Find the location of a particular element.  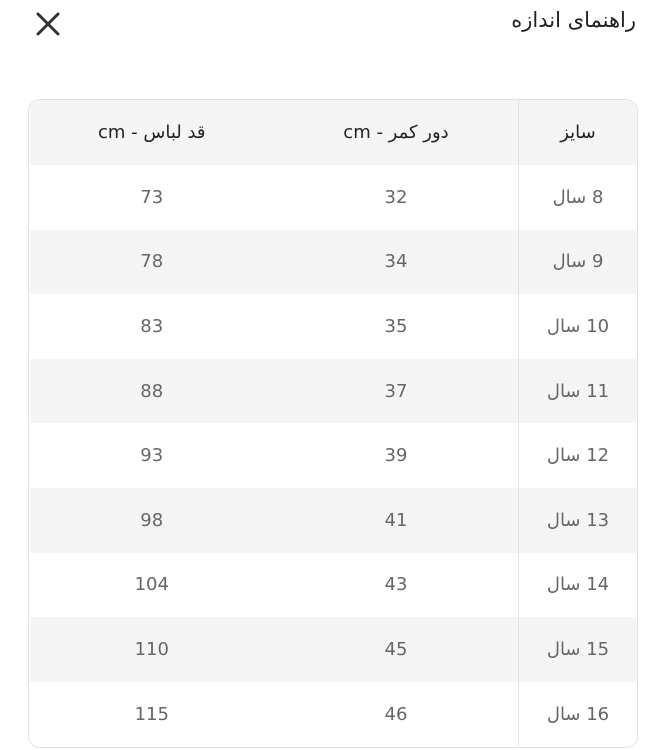

size-cell: 11 سال is located at coordinates (577, 391).